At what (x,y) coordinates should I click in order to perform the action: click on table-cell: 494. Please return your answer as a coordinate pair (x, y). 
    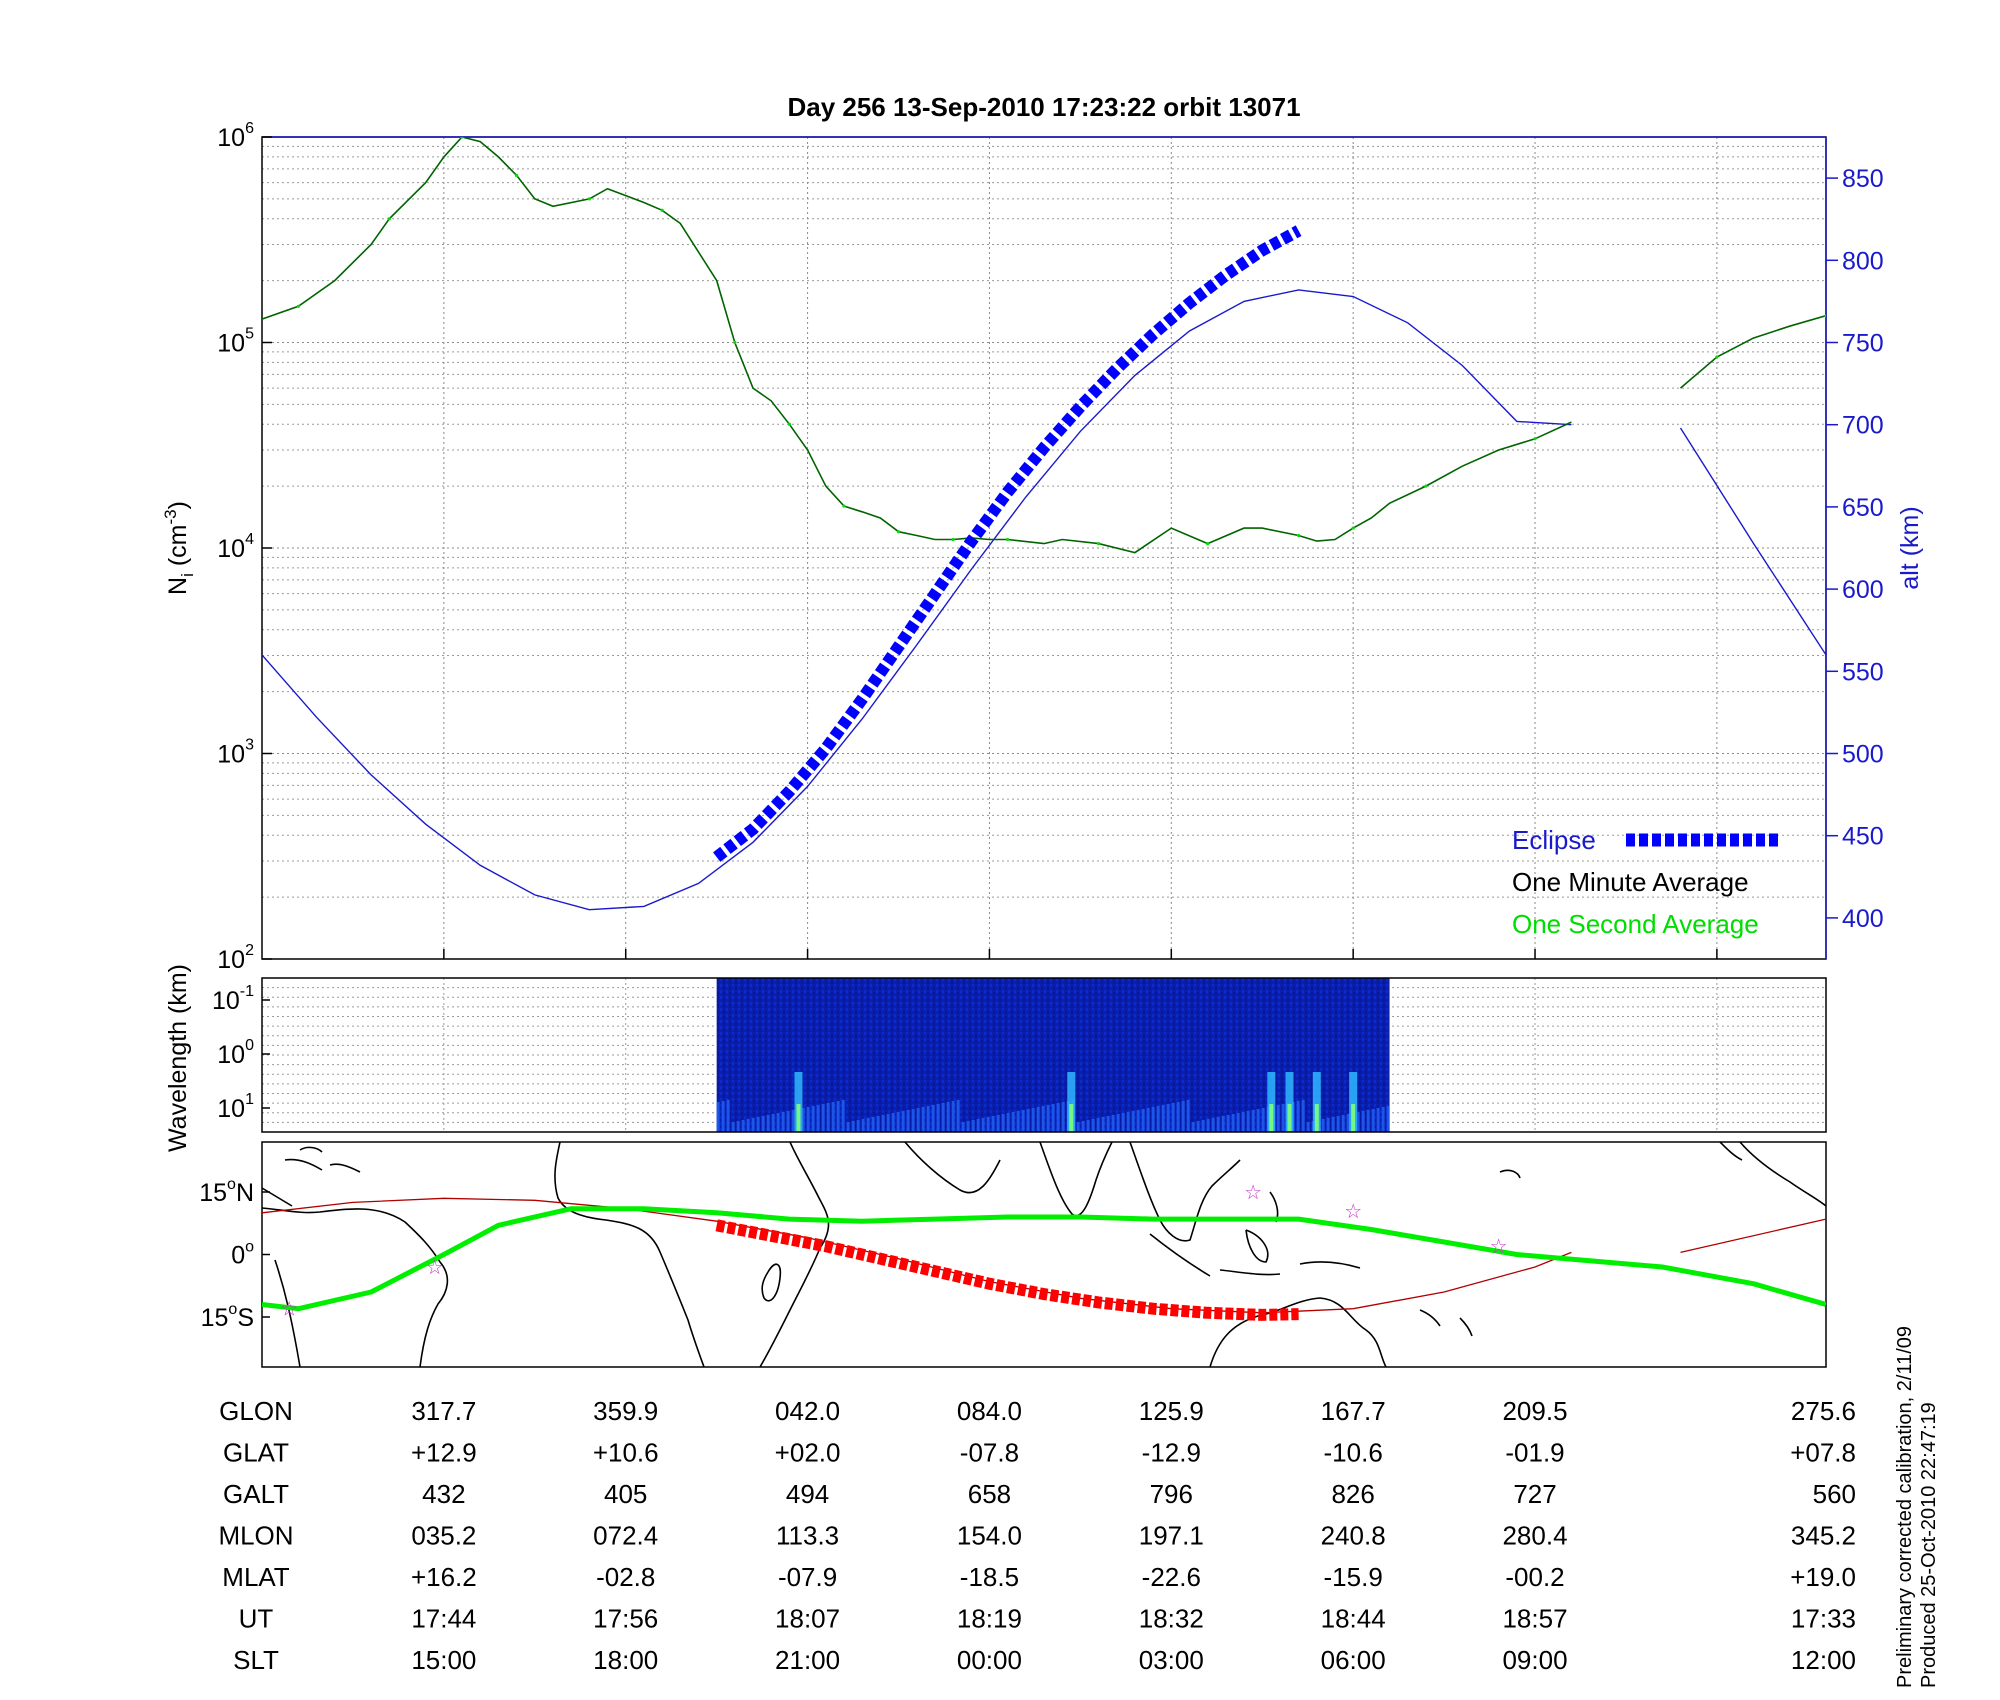
    Looking at the image, I should click on (807, 1494).